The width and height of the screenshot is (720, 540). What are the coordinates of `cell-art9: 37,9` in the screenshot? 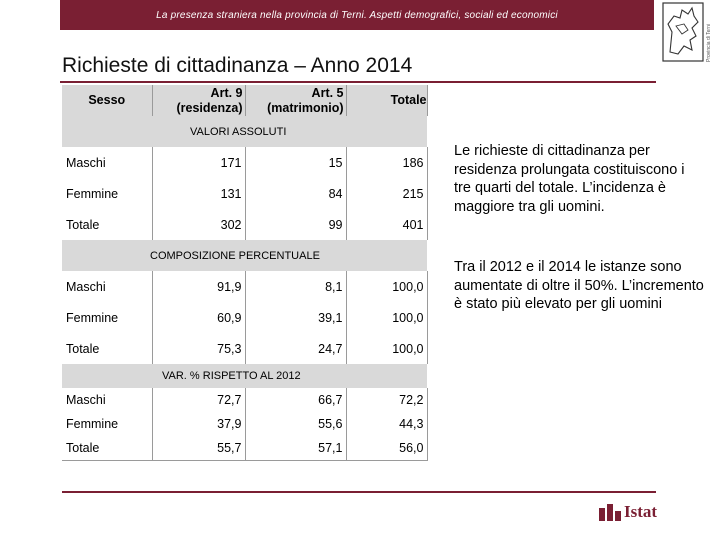 It's located at (199, 424).